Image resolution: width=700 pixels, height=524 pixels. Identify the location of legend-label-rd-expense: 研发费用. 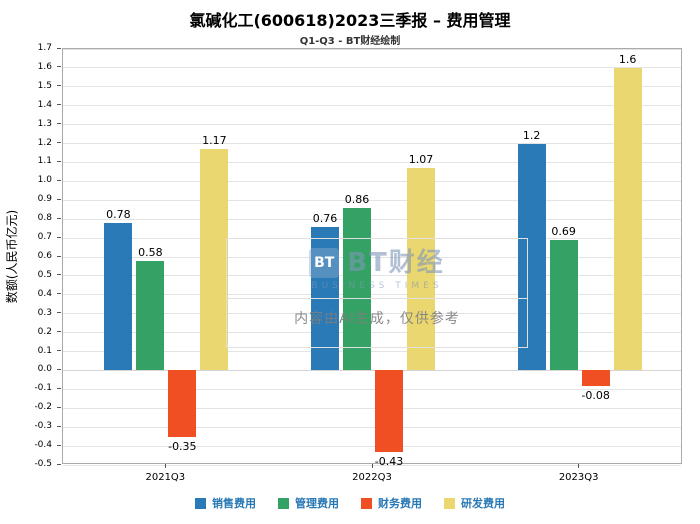
(483, 503).